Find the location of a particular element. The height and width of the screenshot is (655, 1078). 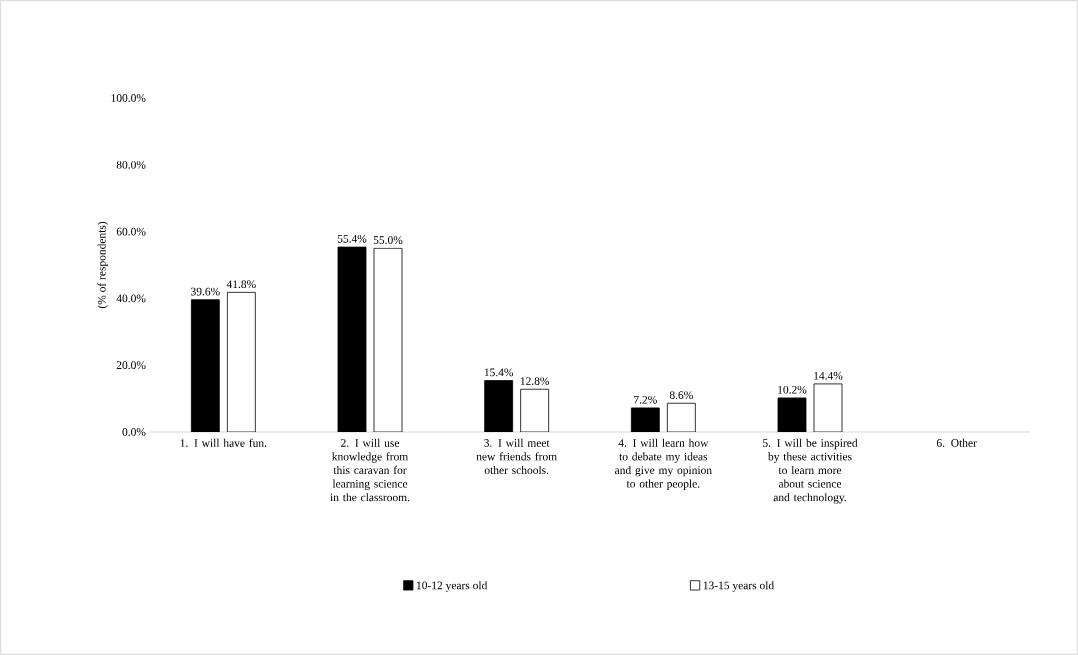

y-tick-label: 20.0% is located at coordinates (131, 365).